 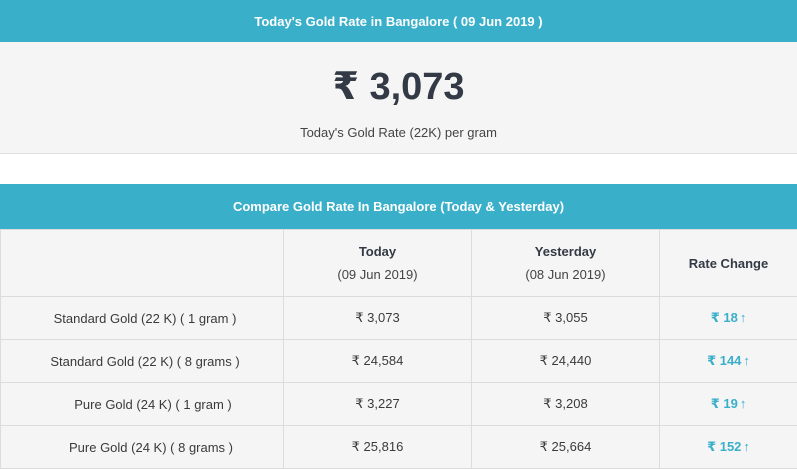 I want to click on row-label: Standard Gold (22 K) ( 8 grams ), so click(x=142, y=361).